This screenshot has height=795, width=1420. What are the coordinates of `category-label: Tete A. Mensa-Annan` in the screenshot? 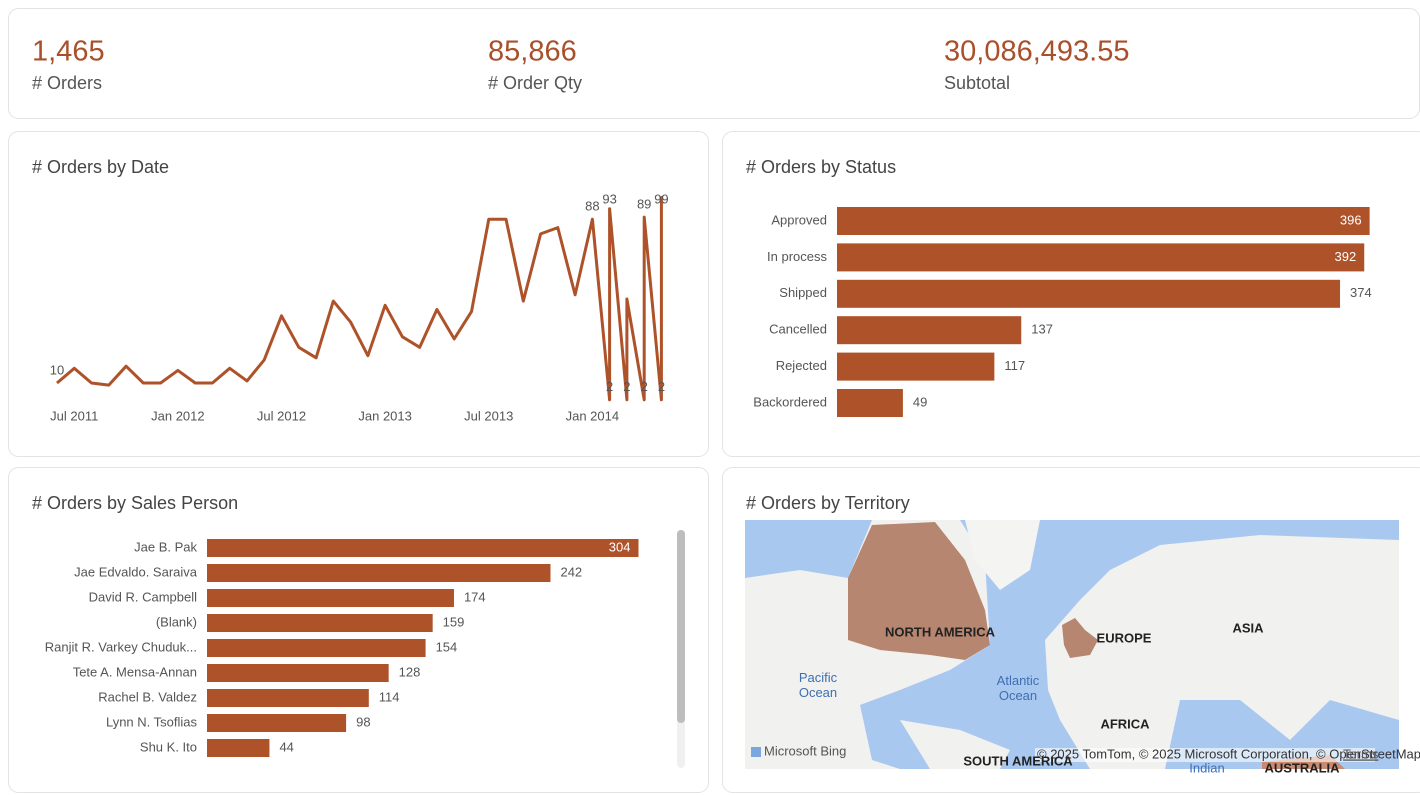 It's located at (135, 671).